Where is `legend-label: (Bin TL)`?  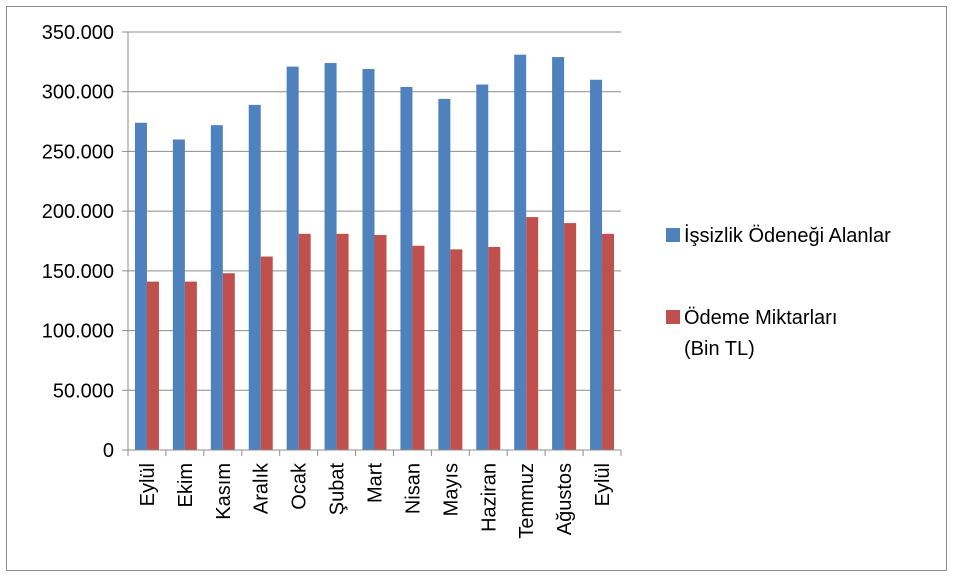 legend-label: (Bin TL) is located at coordinates (719, 349).